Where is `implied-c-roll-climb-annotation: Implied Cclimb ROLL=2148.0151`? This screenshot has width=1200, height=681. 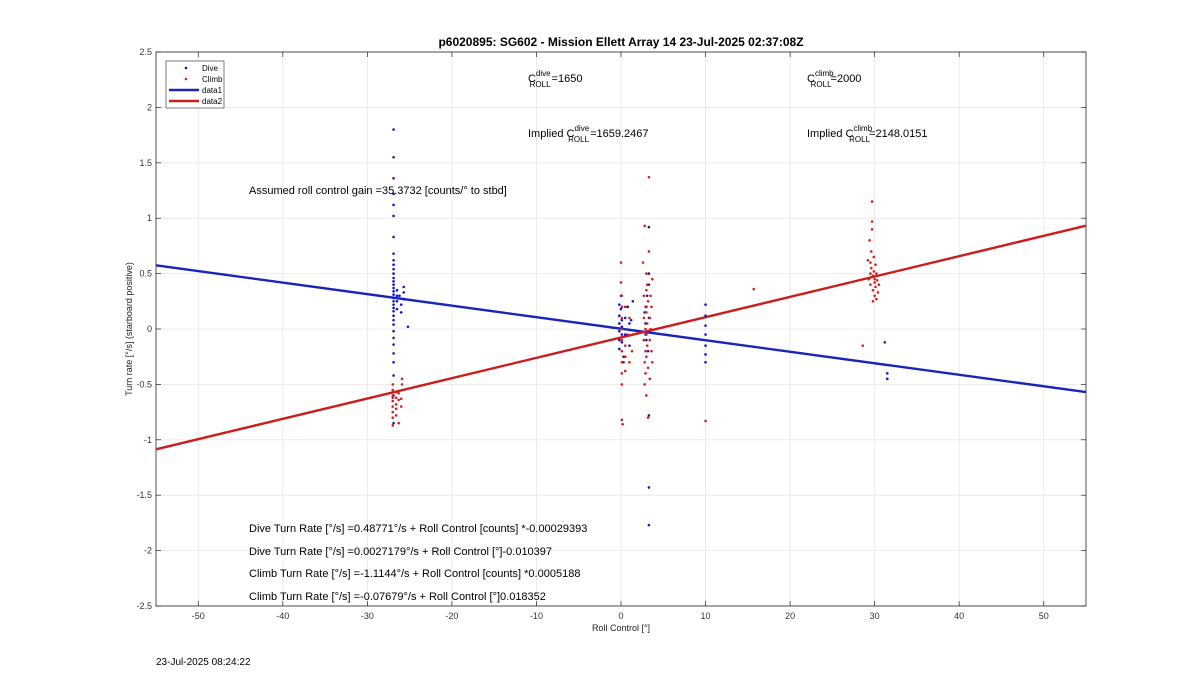
implied-c-roll-climb-annotation: Implied Cclimb ROLL=2148.0151 is located at coordinates (867, 134).